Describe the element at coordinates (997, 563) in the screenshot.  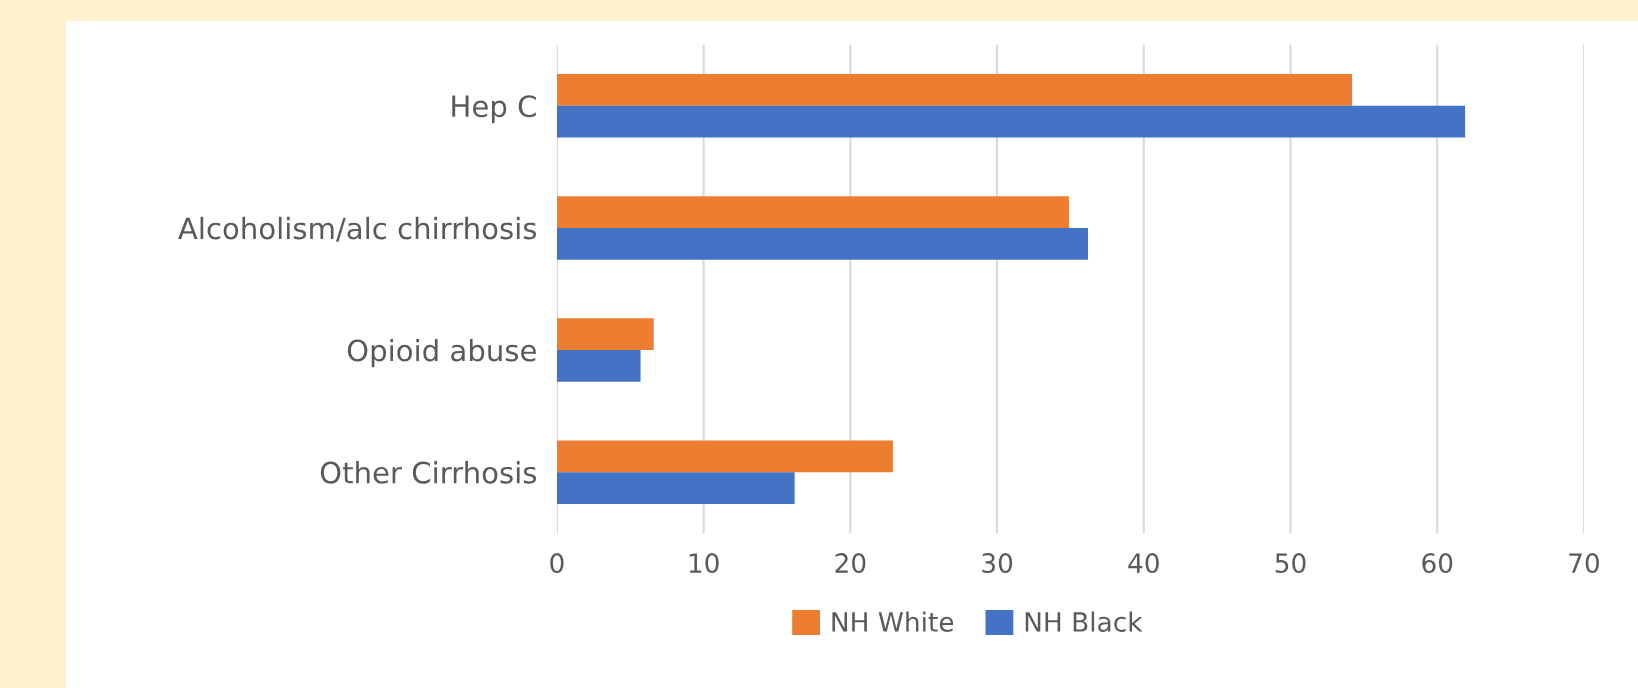
I see `x-tick-label: 30` at that location.